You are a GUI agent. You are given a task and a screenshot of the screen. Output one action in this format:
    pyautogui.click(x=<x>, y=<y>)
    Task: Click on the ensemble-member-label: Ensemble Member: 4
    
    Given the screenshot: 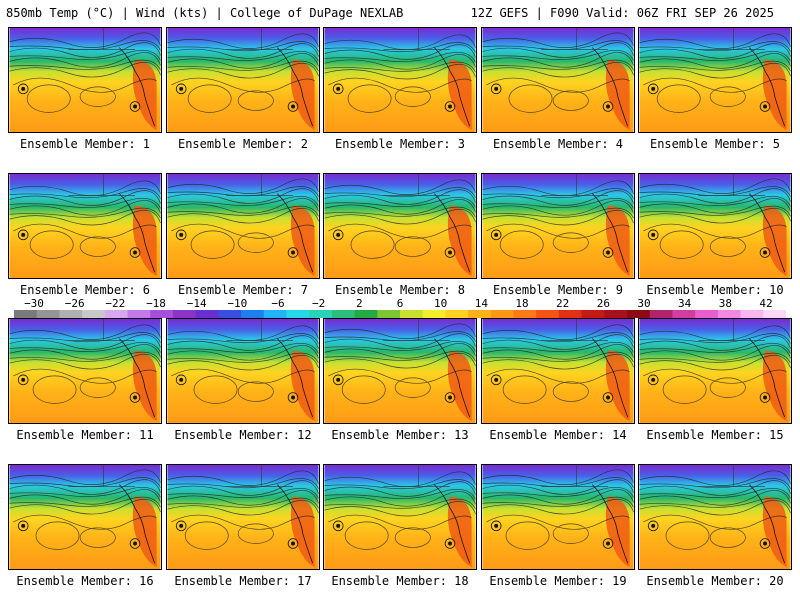 What is the action you would take?
    pyautogui.click(x=558, y=144)
    